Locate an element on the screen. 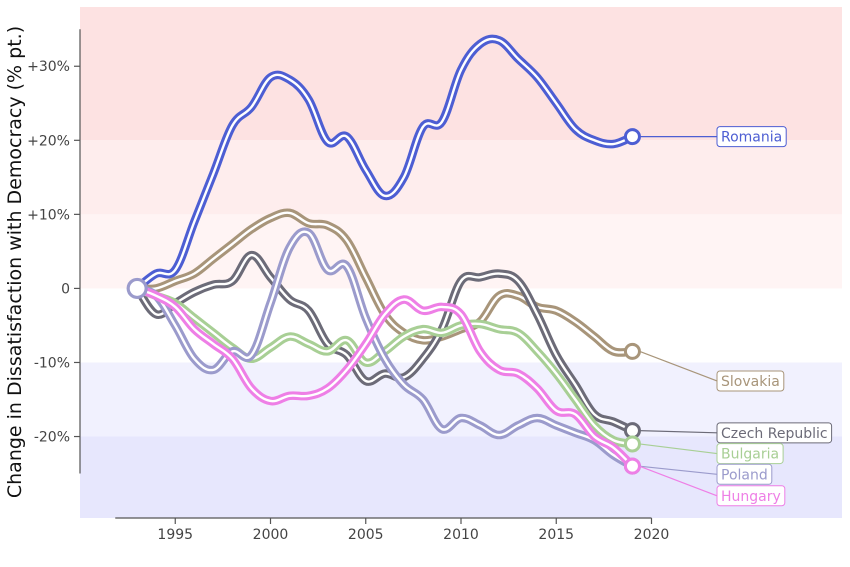  y-tick-label: 0 is located at coordinates (65, 289).